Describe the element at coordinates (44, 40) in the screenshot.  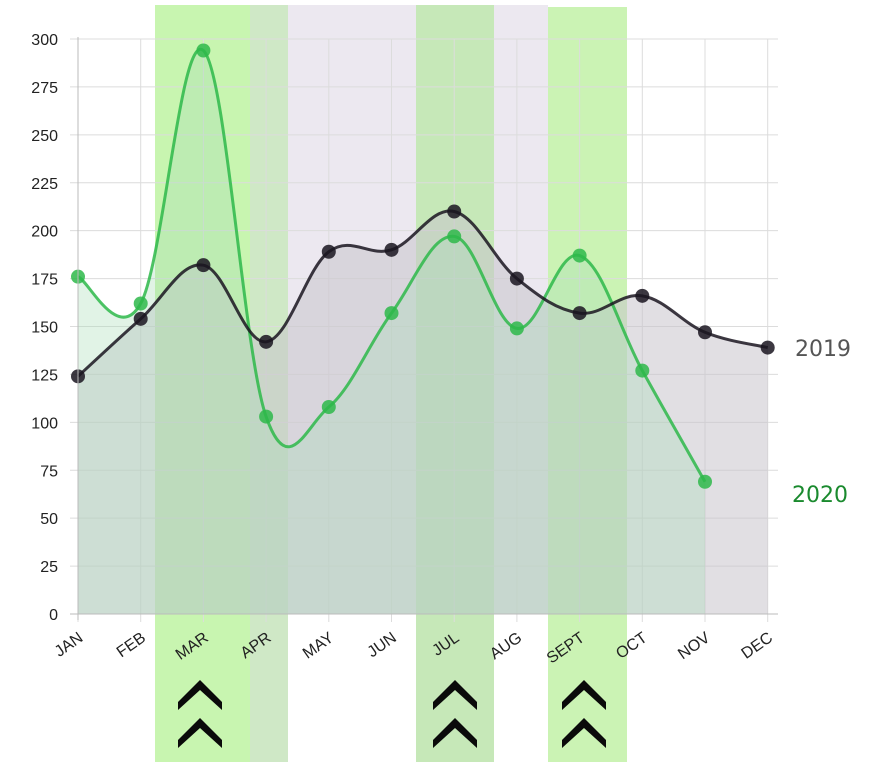
I see `y-tick-label: 300` at that location.